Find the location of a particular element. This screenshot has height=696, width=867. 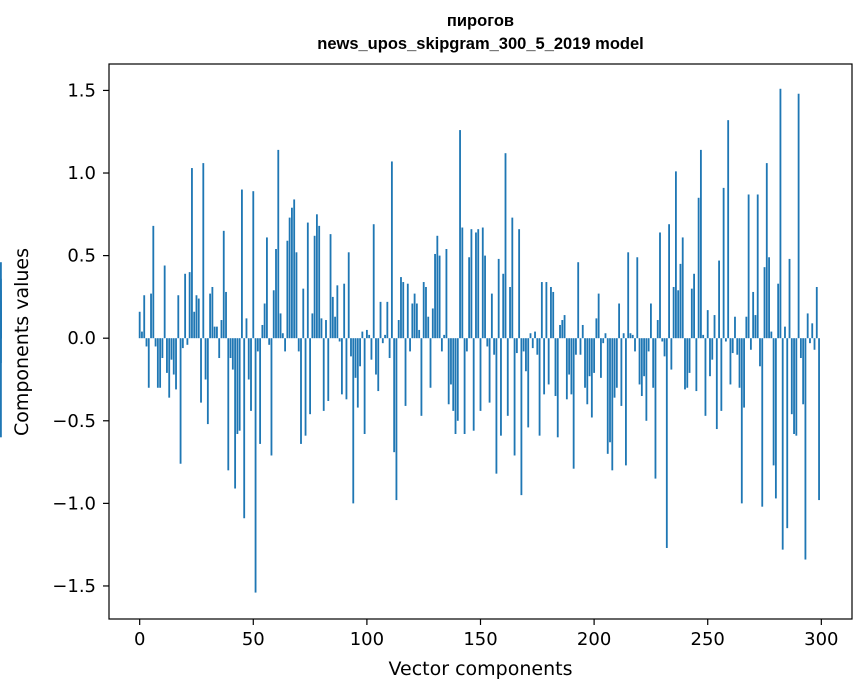

y-tick-label: −0.5 is located at coordinates (74, 421).